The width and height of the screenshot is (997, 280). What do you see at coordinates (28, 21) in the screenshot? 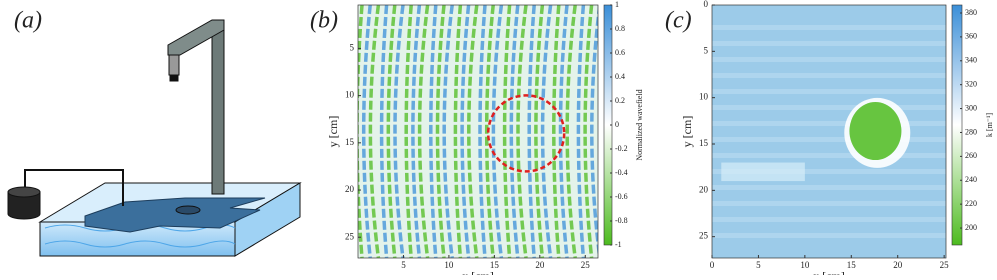
I see `panel-label: (a)` at bounding box center [28, 21].